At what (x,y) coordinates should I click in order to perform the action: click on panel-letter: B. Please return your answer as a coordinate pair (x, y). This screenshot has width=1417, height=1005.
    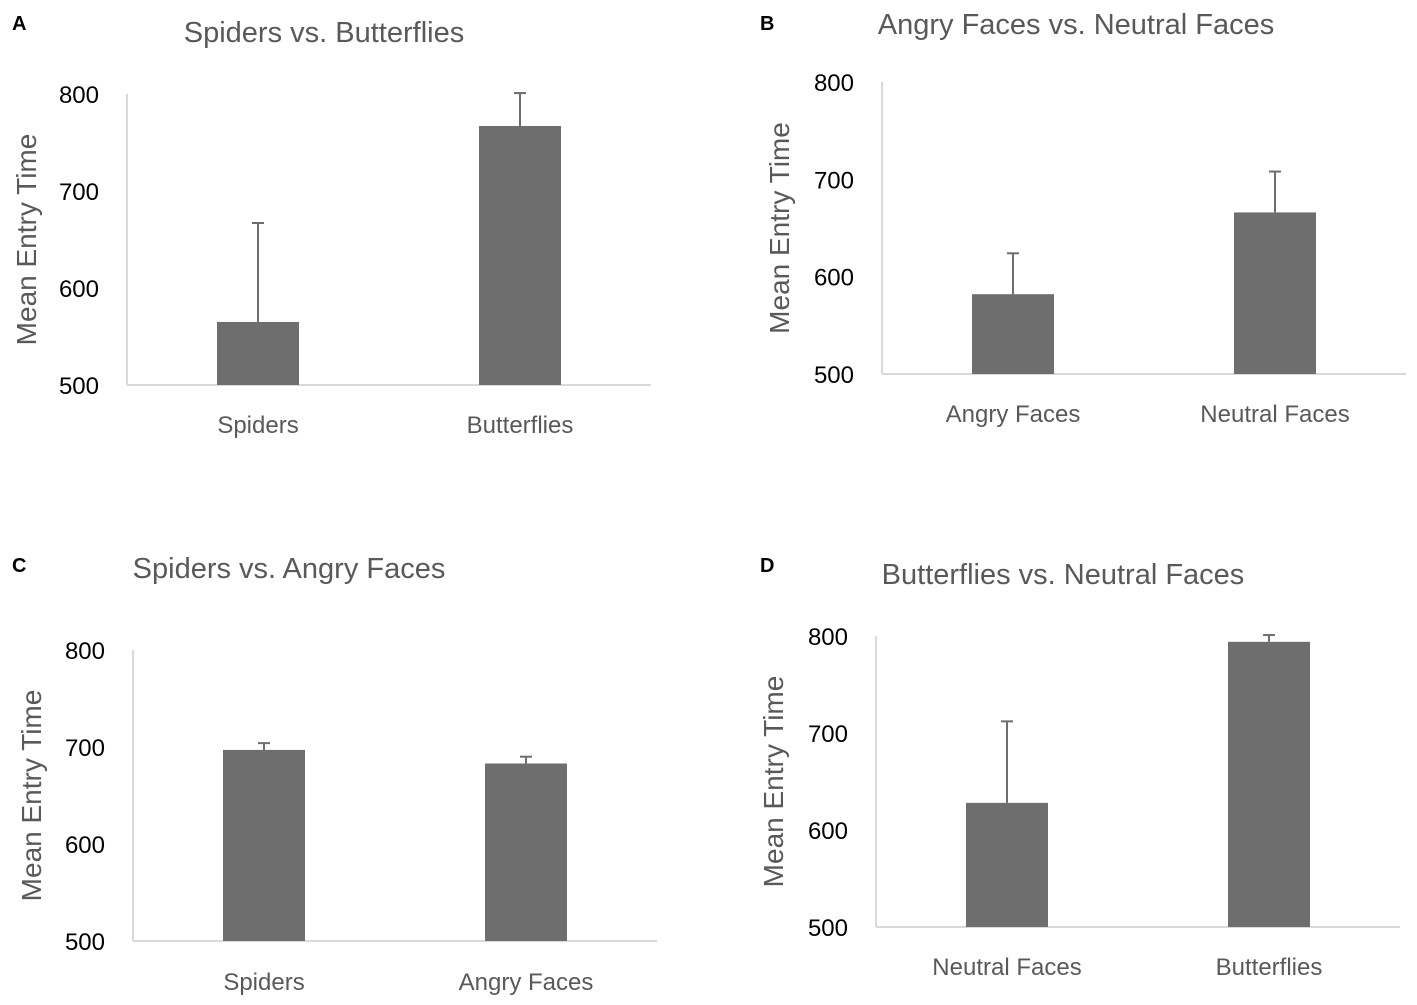
    Looking at the image, I should click on (767, 24).